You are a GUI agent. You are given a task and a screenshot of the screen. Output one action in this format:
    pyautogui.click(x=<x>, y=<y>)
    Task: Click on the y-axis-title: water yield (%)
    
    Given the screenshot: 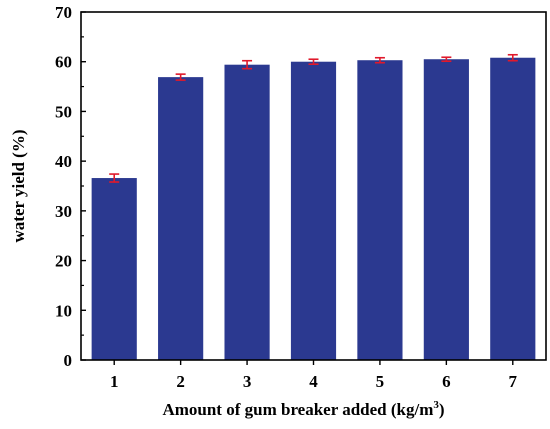 What is the action you would take?
    pyautogui.click(x=18, y=186)
    